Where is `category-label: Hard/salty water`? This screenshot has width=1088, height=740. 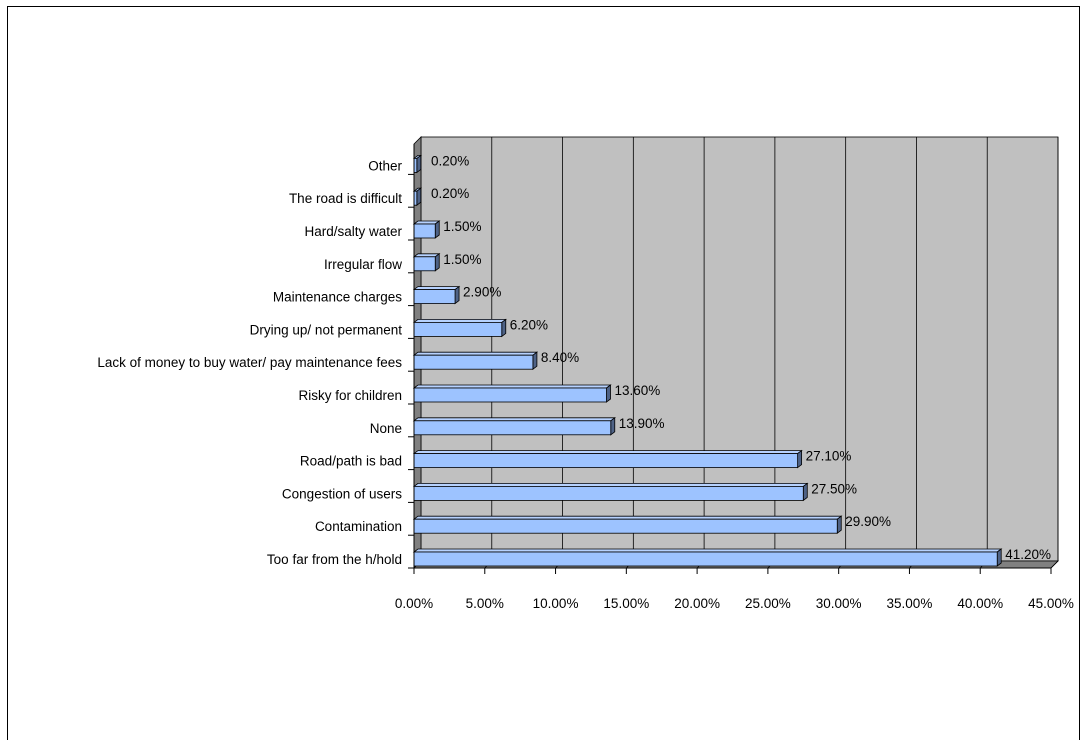 category-label: Hard/salty water is located at coordinates (353, 231).